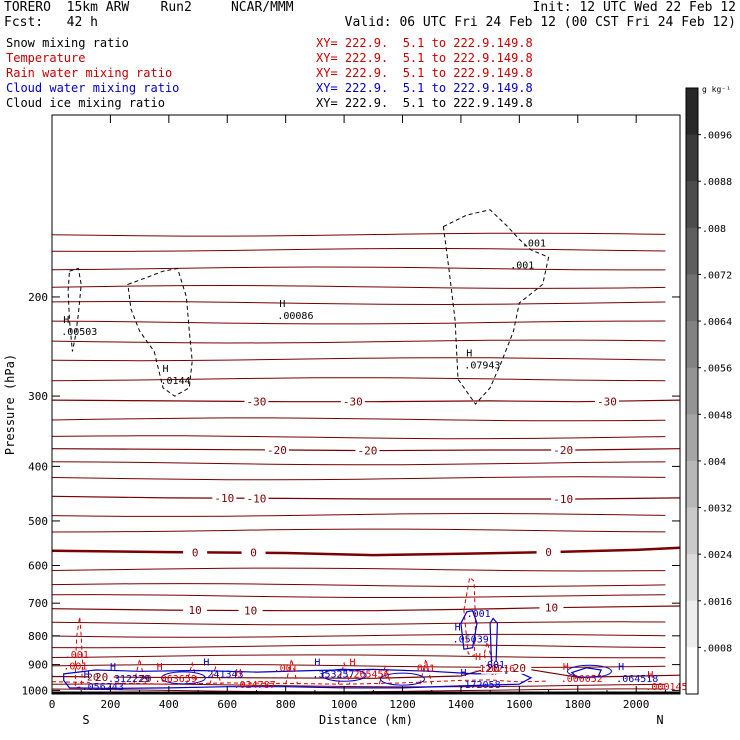 The image size is (740, 740). I want to click on colorbar-label: .0008, so click(717, 648).